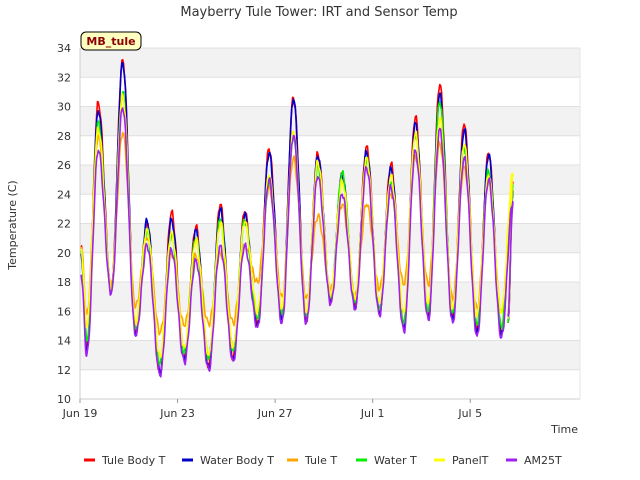 This screenshot has width=640, height=480. What do you see at coordinates (275, 413) in the screenshot?
I see `x-tick-label: Jun 27` at bounding box center [275, 413].